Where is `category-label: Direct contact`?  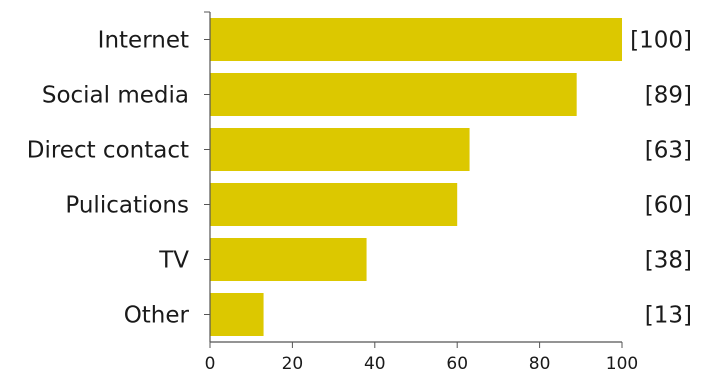
category-label: Direct contact is located at coordinates (108, 151).